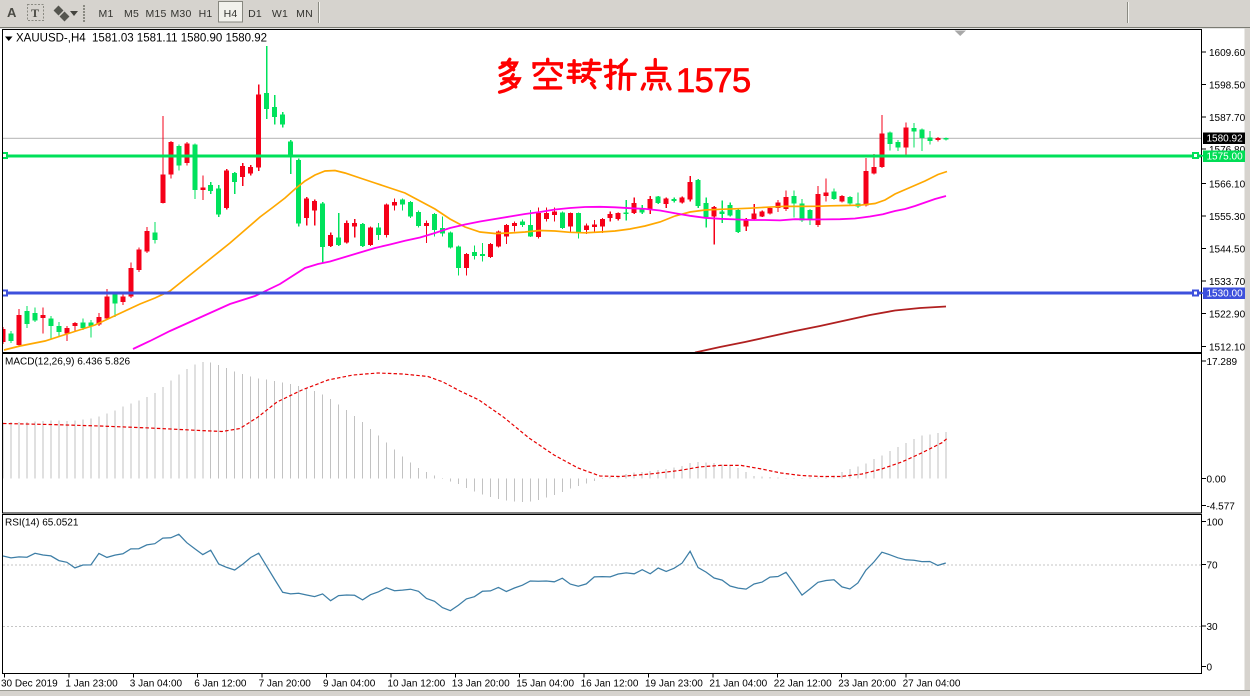 This screenshot has height=696, width=1250. Describe the element at coordinates (155, 14) in the screenshot. I see `svg-text: M15` at that location.